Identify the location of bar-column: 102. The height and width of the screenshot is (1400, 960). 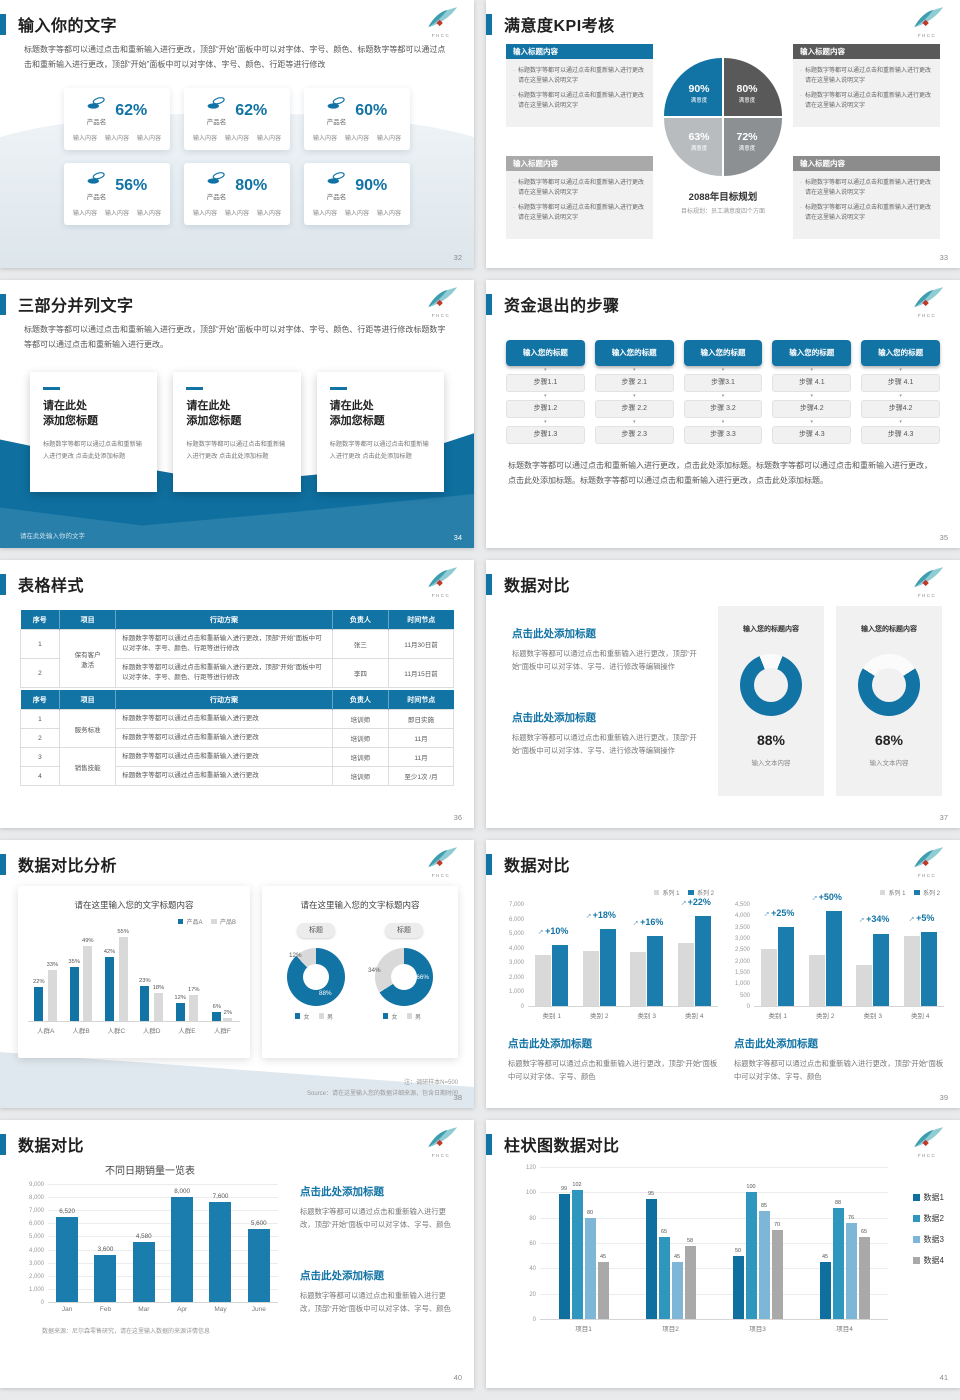
(577, 1243).